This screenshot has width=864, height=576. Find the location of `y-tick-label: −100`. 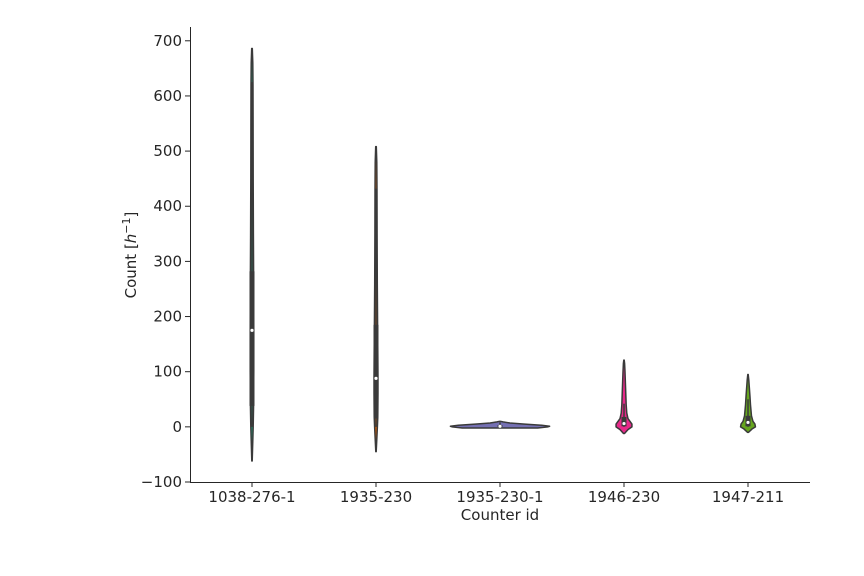

y-tick-label: −100 is located at coordinates (161, 482).